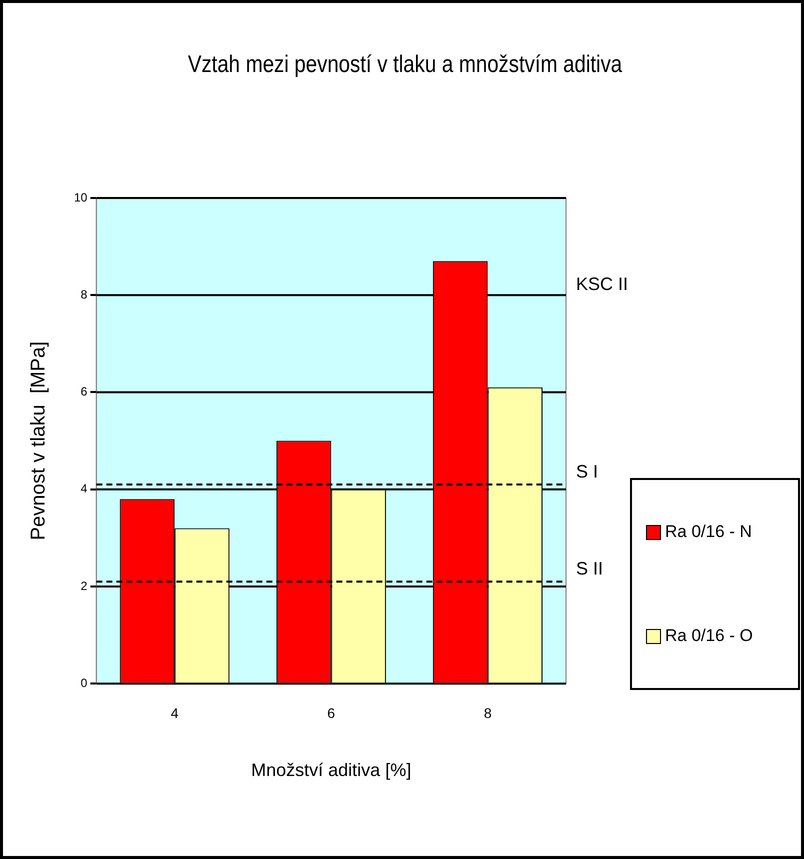 The height and width of the screenshot is (859, 804). I want to click on y-tick-label: 6, so click(84, 391).